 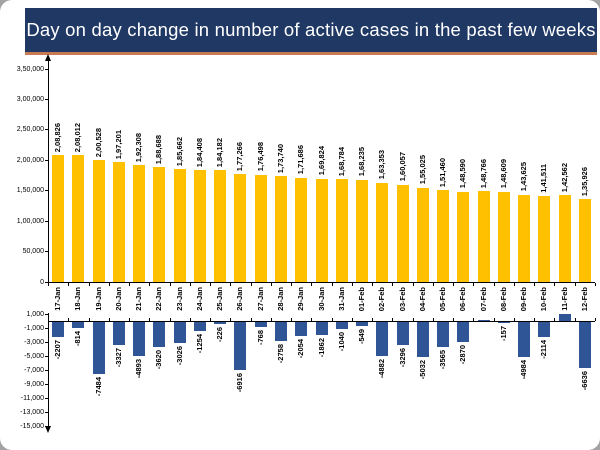 I want to click on bar-value-label: -3026, so click(x=179, y=356).